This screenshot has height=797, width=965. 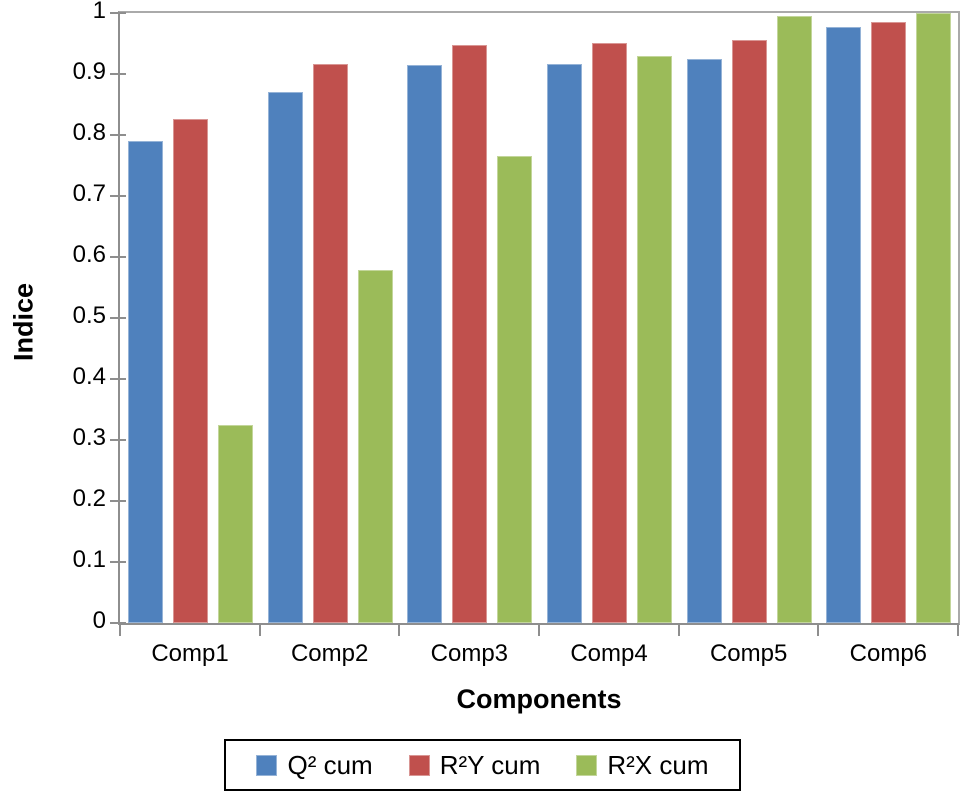 I want to click on bar-R²Y-cum-Comp4, so click(x=609, y=332).